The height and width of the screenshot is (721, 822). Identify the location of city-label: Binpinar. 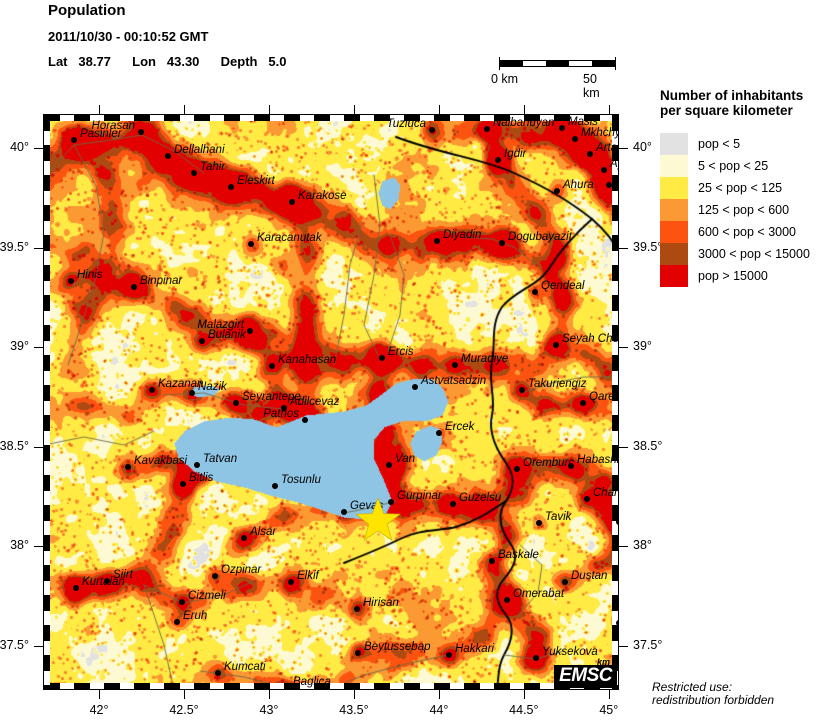
(161, 281).